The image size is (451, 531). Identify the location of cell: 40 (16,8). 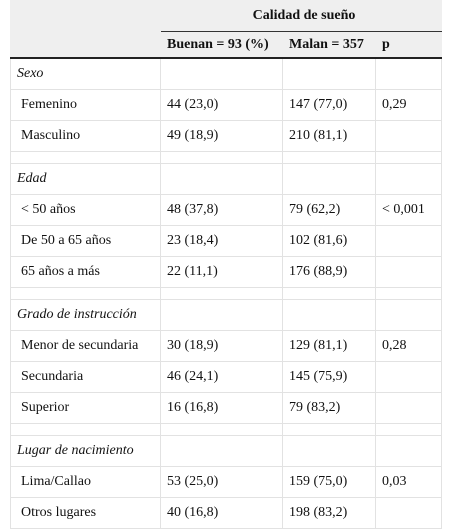
(221, 513).